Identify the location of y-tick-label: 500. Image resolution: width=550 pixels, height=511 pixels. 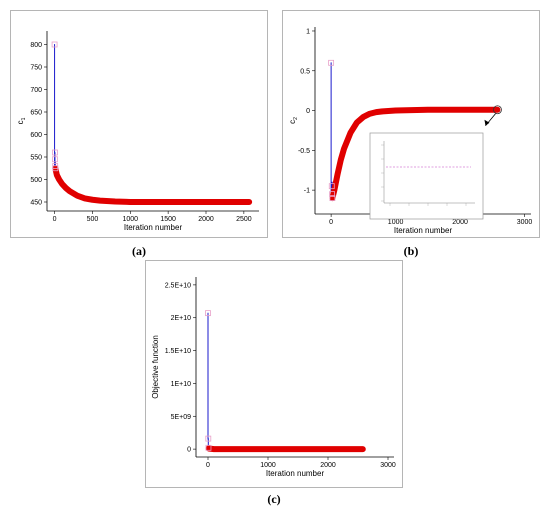
(36, 180).